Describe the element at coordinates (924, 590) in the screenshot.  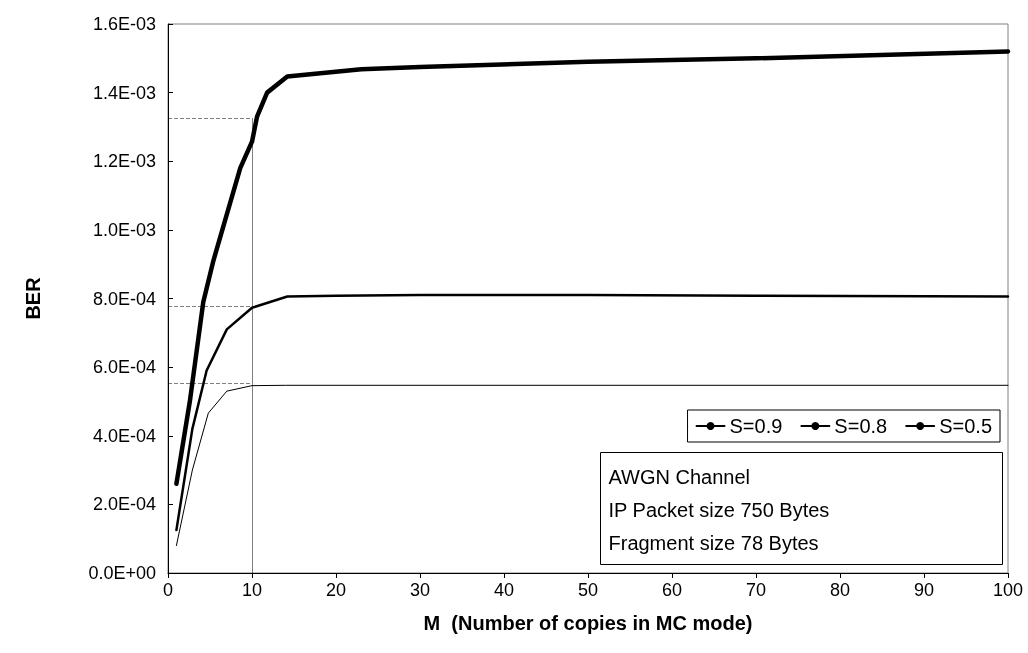
I see `x-tick-label: 90` at that location.